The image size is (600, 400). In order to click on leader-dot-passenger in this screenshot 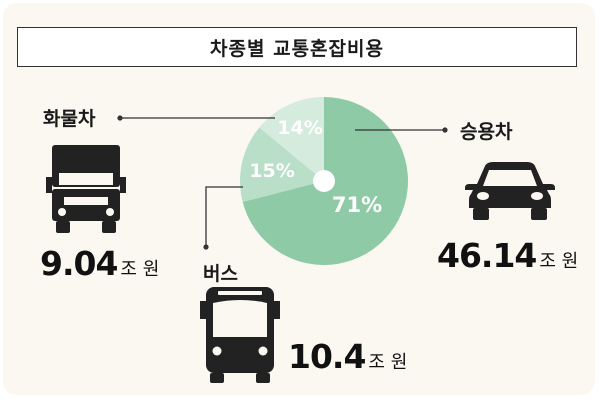, I will do `click(445, 130)`.